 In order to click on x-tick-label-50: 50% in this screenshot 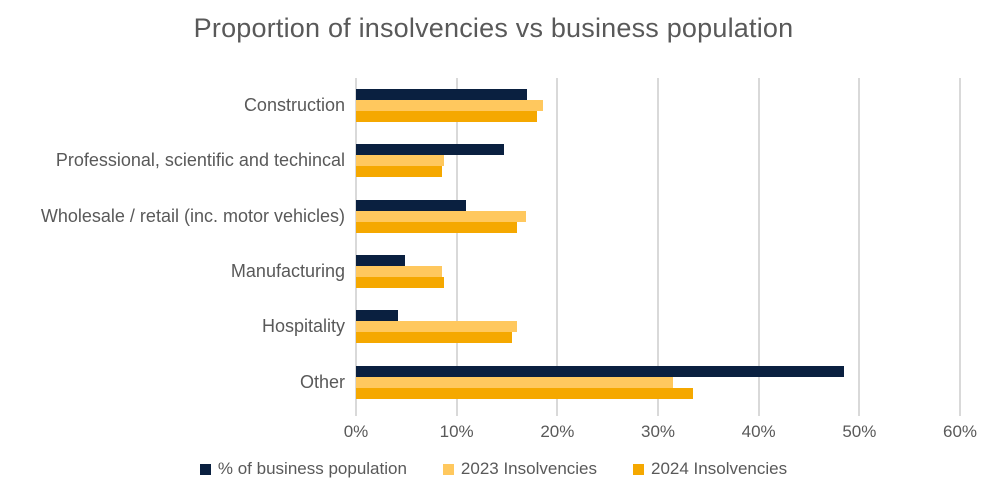, I will do `click(859, 431)`.